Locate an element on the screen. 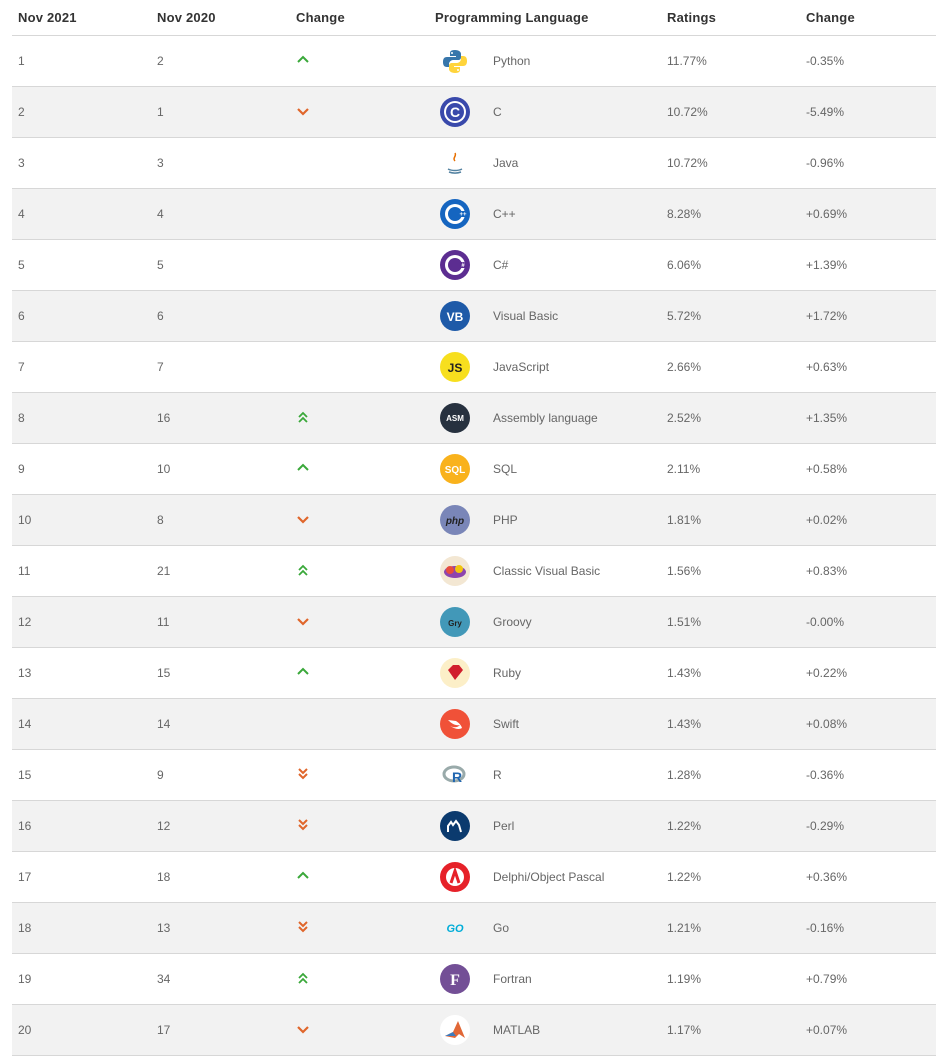  language-name: MATLAB is located at coordinates (517, 1030).